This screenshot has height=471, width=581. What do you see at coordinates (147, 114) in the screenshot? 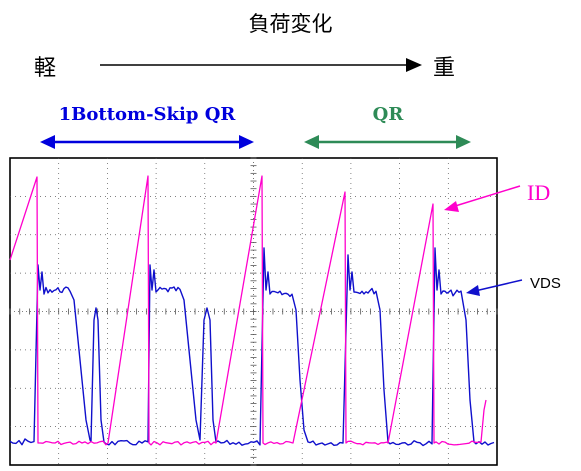
I see `skip-mode-label: 1Bottom-Skip QR` at bounding box center [147, 114].